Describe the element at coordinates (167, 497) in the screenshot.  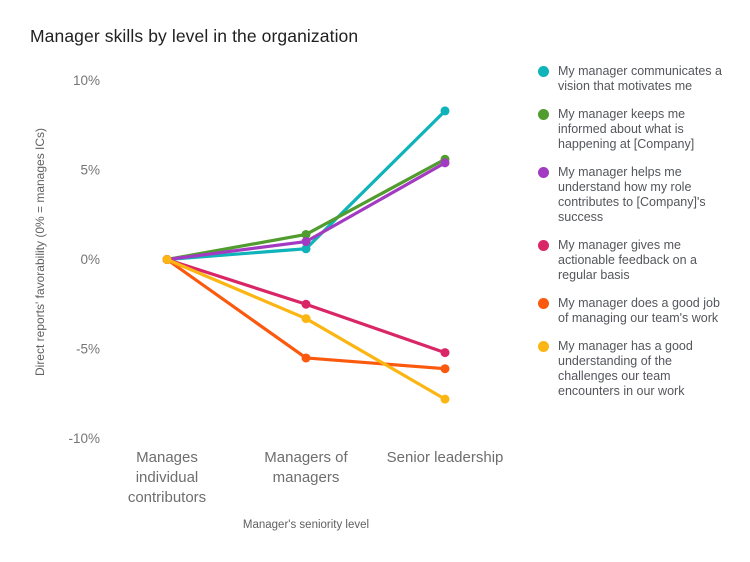
I see `x-tick-label: contributors` at that location.